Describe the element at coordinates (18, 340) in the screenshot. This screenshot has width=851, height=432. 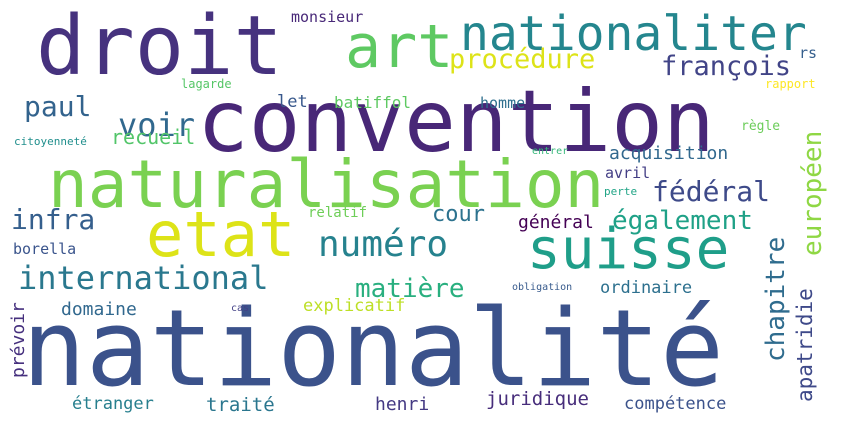
I see `word-prevoir: prévoir` at that location.